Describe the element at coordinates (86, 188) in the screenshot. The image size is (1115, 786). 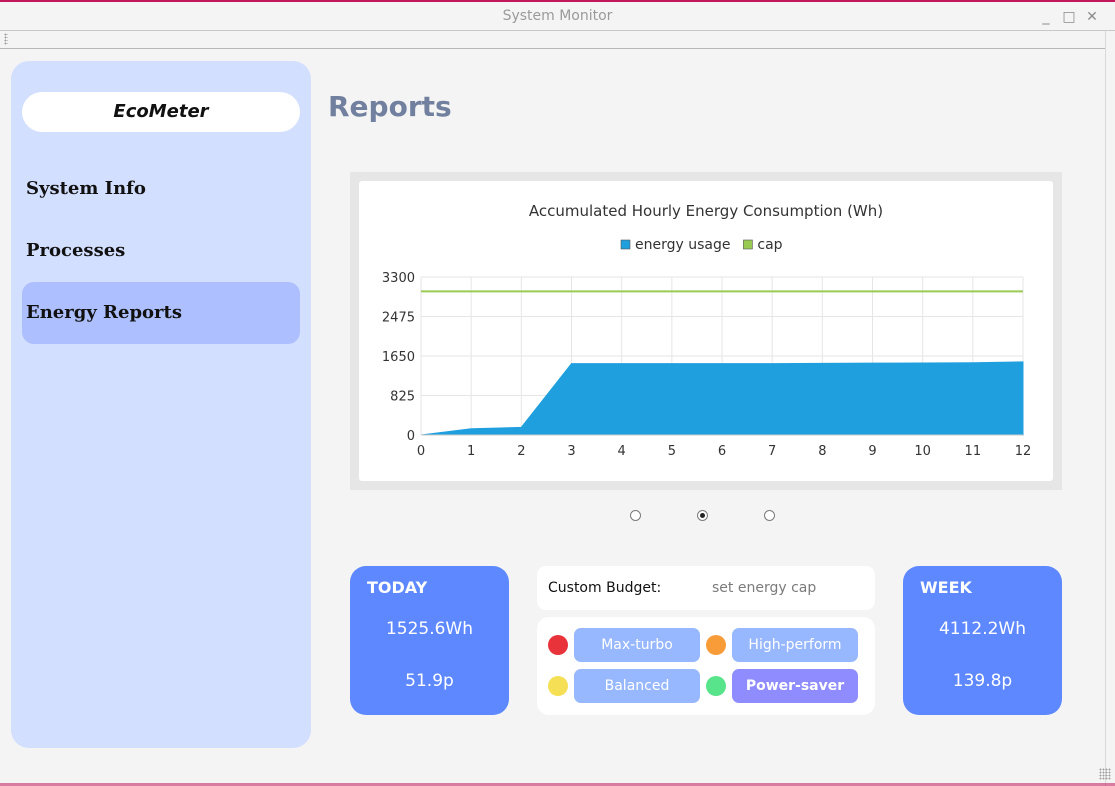
I see `sidebar-item-system-info: System Info` at that location.